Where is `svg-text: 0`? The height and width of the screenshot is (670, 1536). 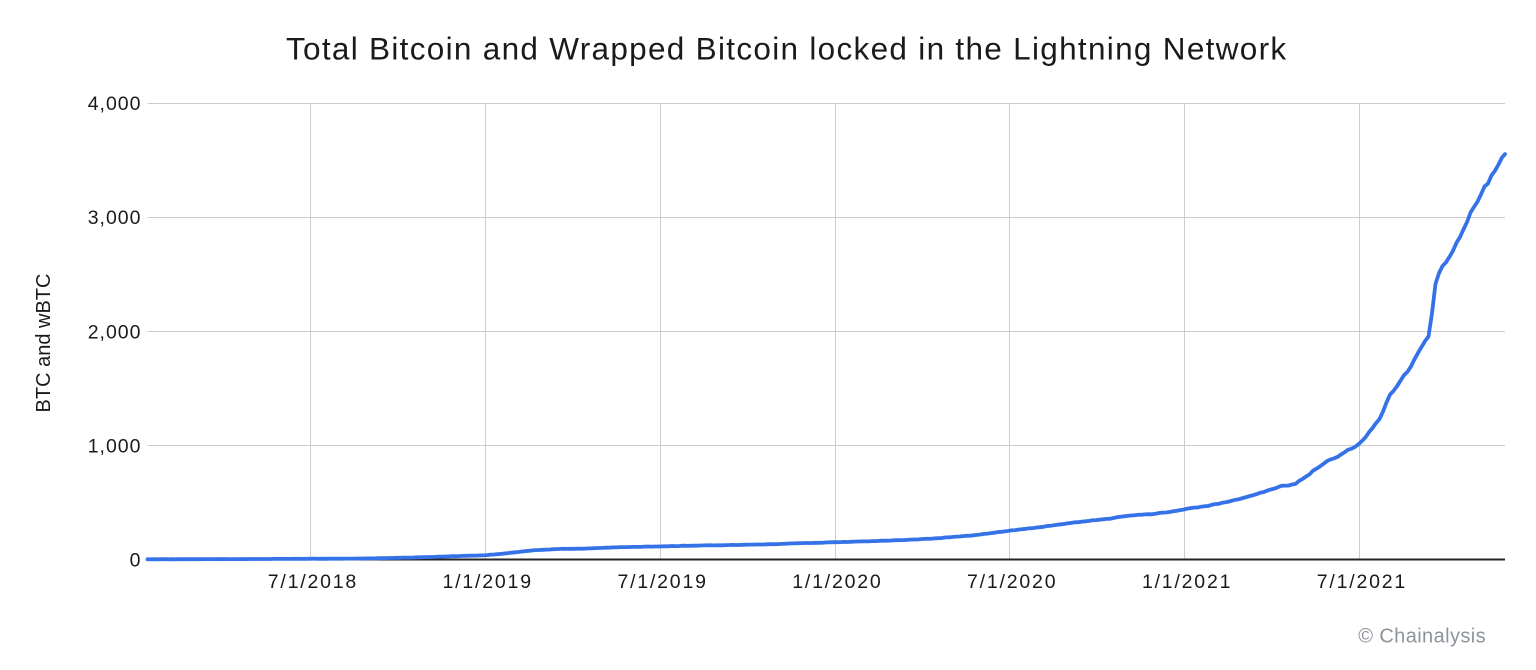 svg-text: 0 is located at coordinates (136, 561).